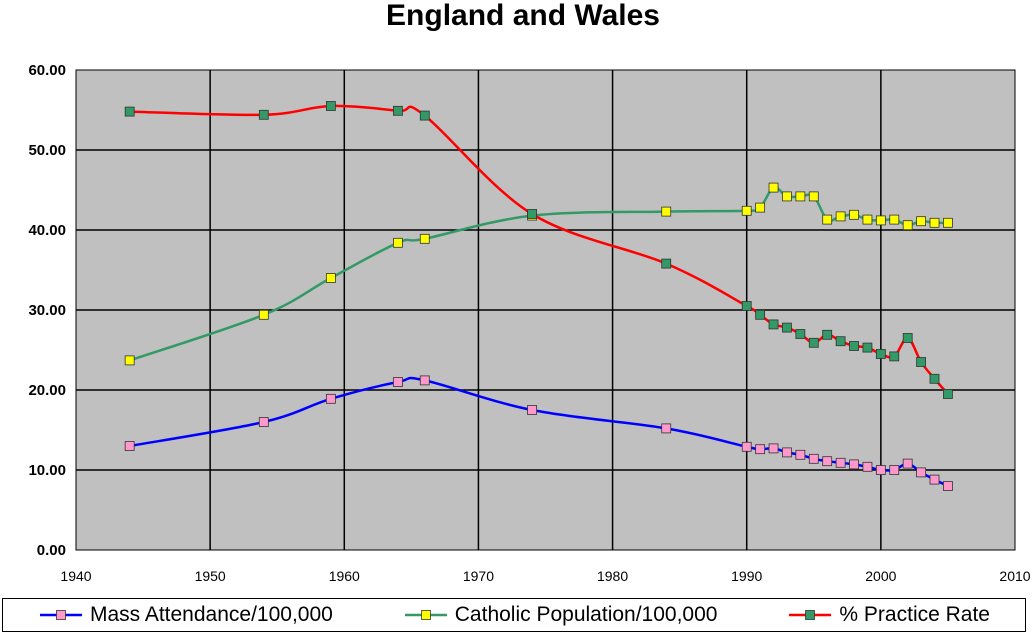 Image resolution: width=1032 pixels, height=633 pixels. What do you see at coordinates (914, 614) in the screenshot?
I see `legend-label: % Practice Rate` at bounding box center [914, 614].